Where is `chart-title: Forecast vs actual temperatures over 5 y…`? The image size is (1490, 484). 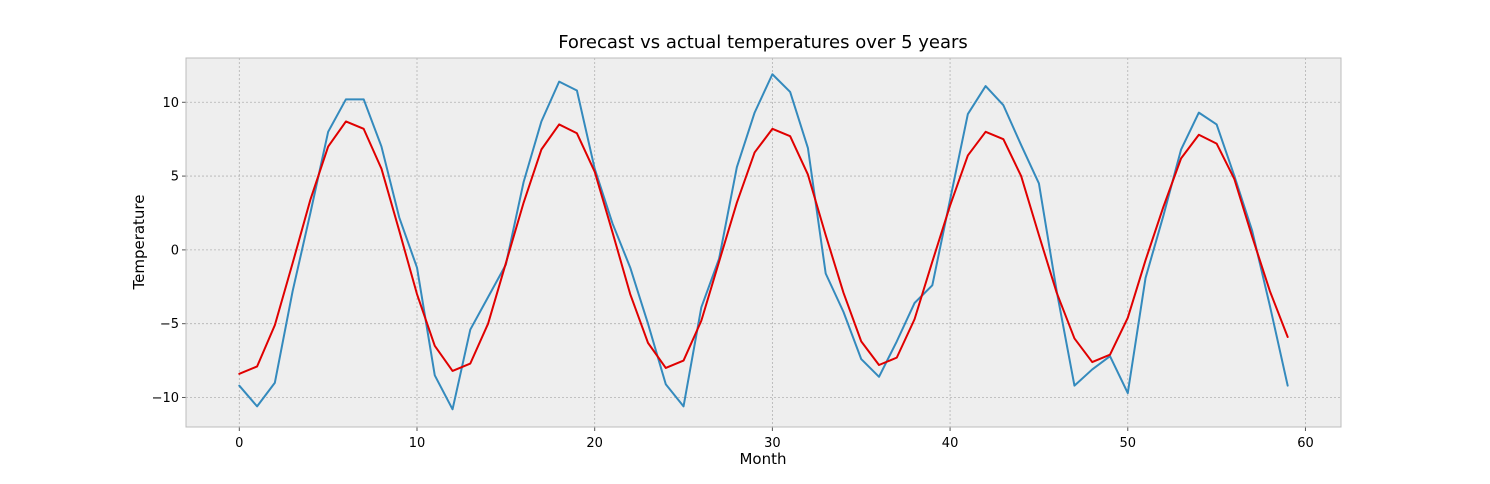 chart-title: Forecast vs actual temperatures over 5 y… is located at coordinates (763, 42).